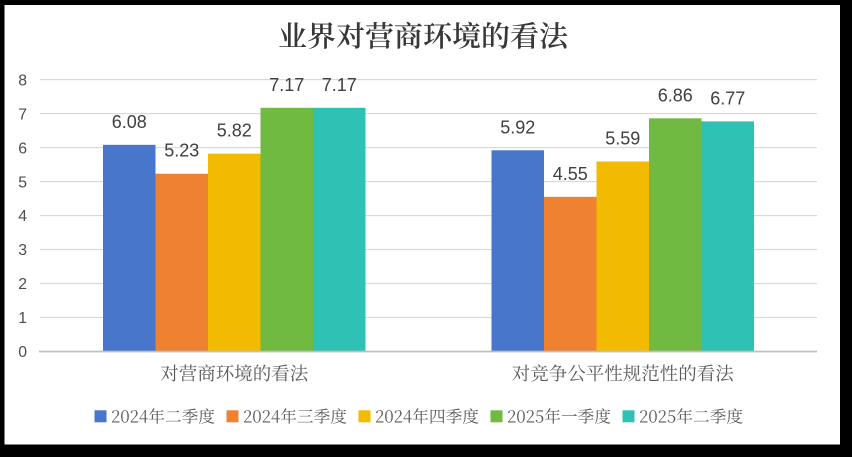 This screenshot has height=457, width=852. Describe the element at coordinates (727, 98) in the screenshot. I see `svg-text: 6.77` at that location.